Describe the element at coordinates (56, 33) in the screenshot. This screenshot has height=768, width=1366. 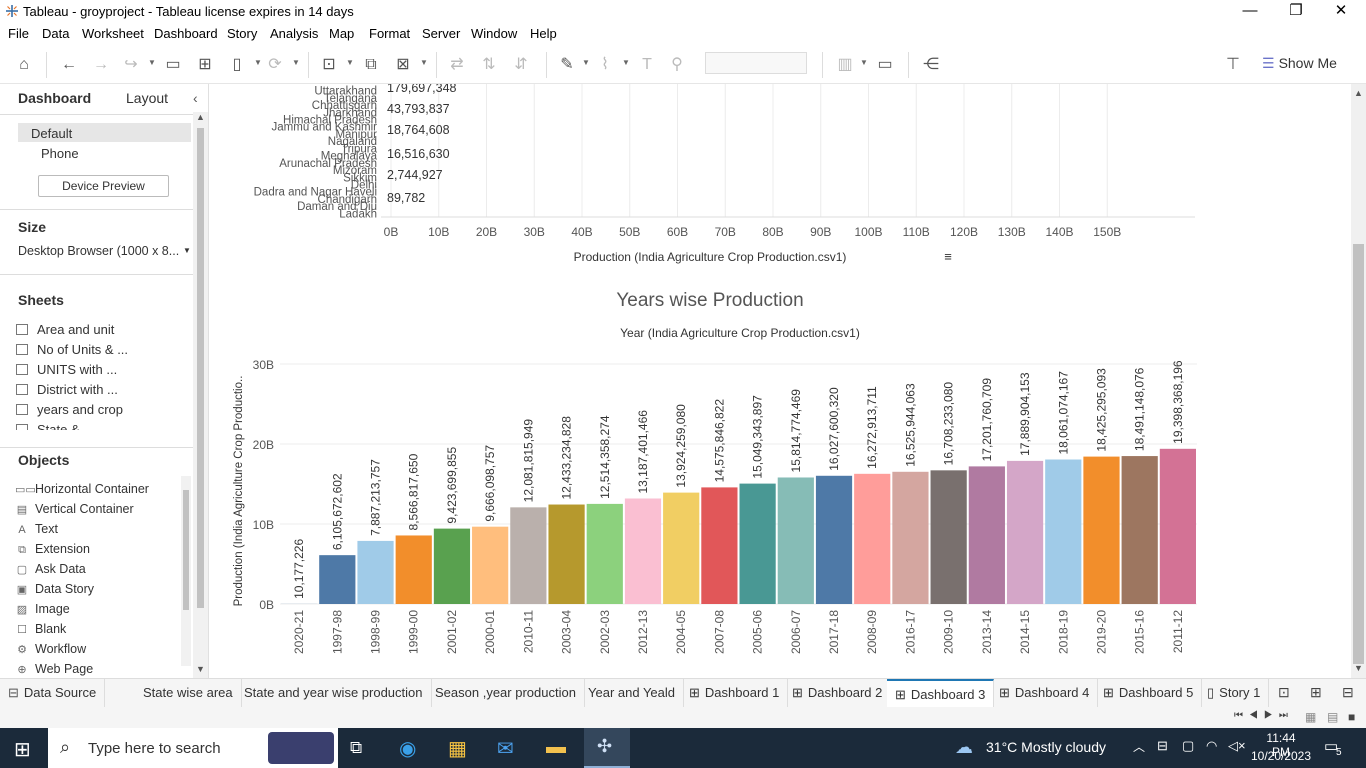
I see `menu-data: Data` at that location.